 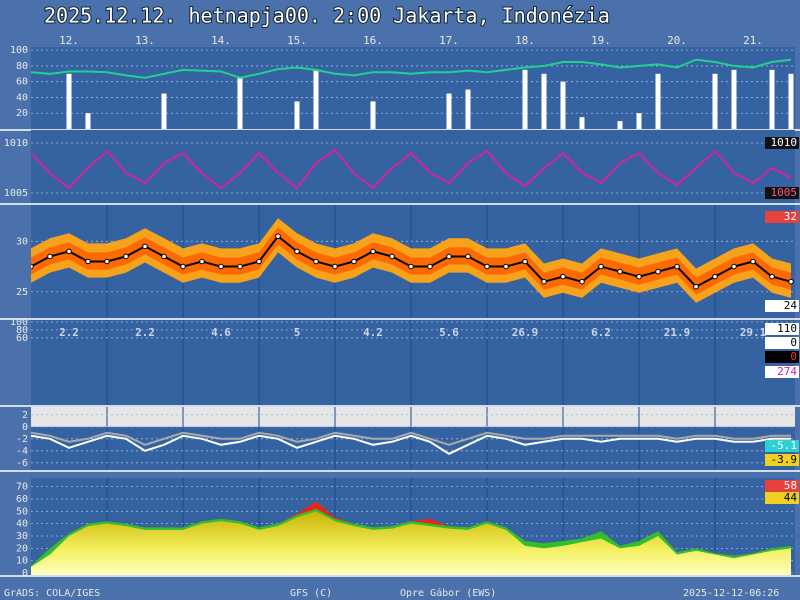 I want to click on y-tick-label: 70, so click(x=22, y=487).